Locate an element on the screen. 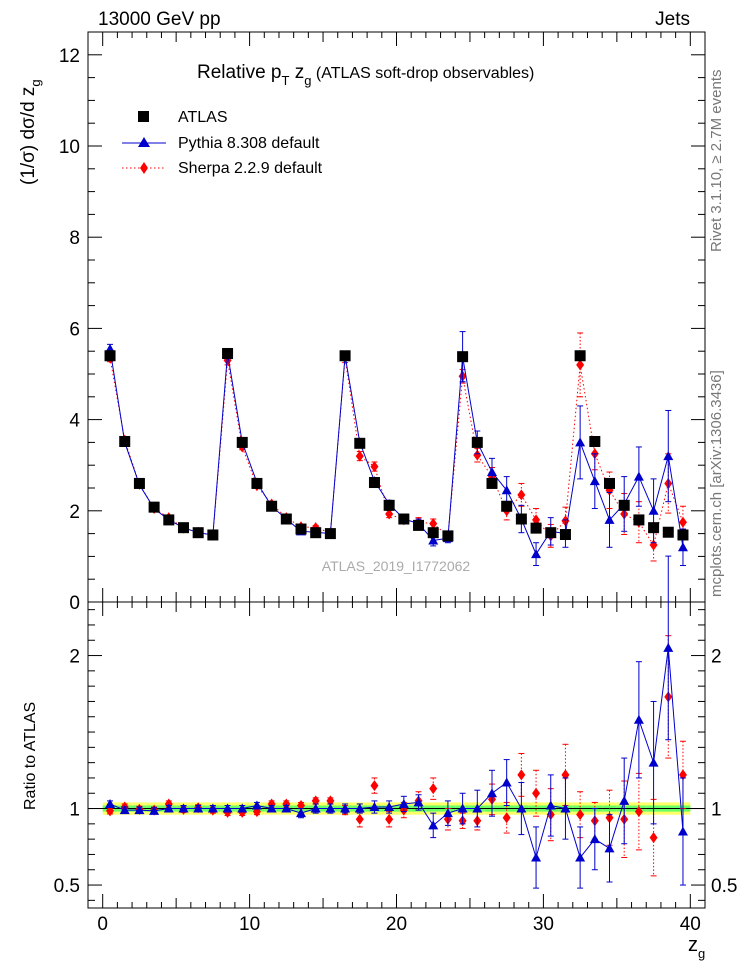 This screenshot has height=972, width=746. watermark: ATLAS_2019_I1772062 is located at coordinates (396, 566).